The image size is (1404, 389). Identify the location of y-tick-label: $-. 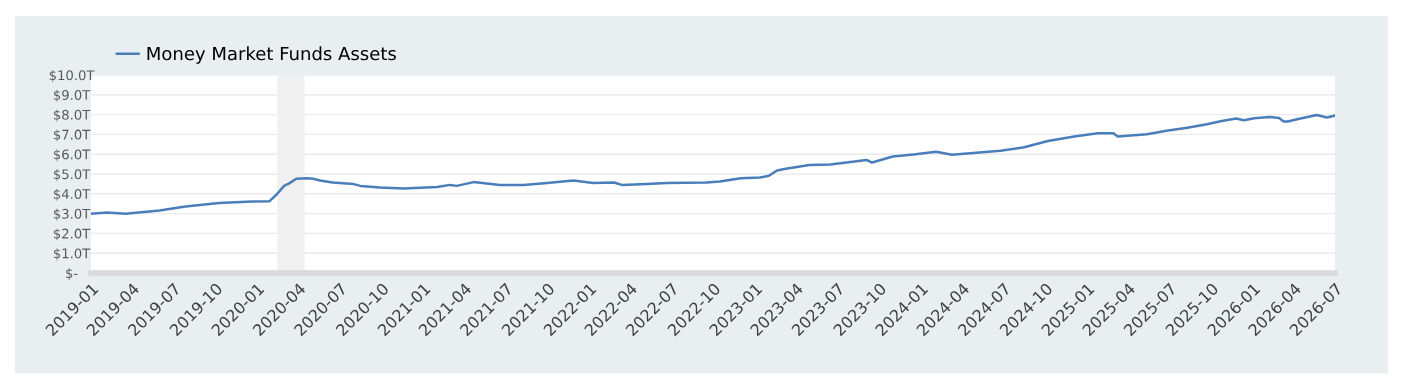
(72, 273).